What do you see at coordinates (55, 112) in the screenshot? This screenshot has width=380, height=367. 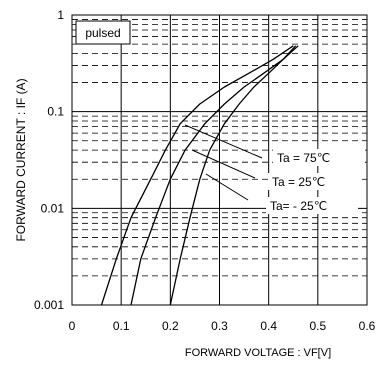 I see `y-tick-label: 0.1` at bounding box center [55, 112].